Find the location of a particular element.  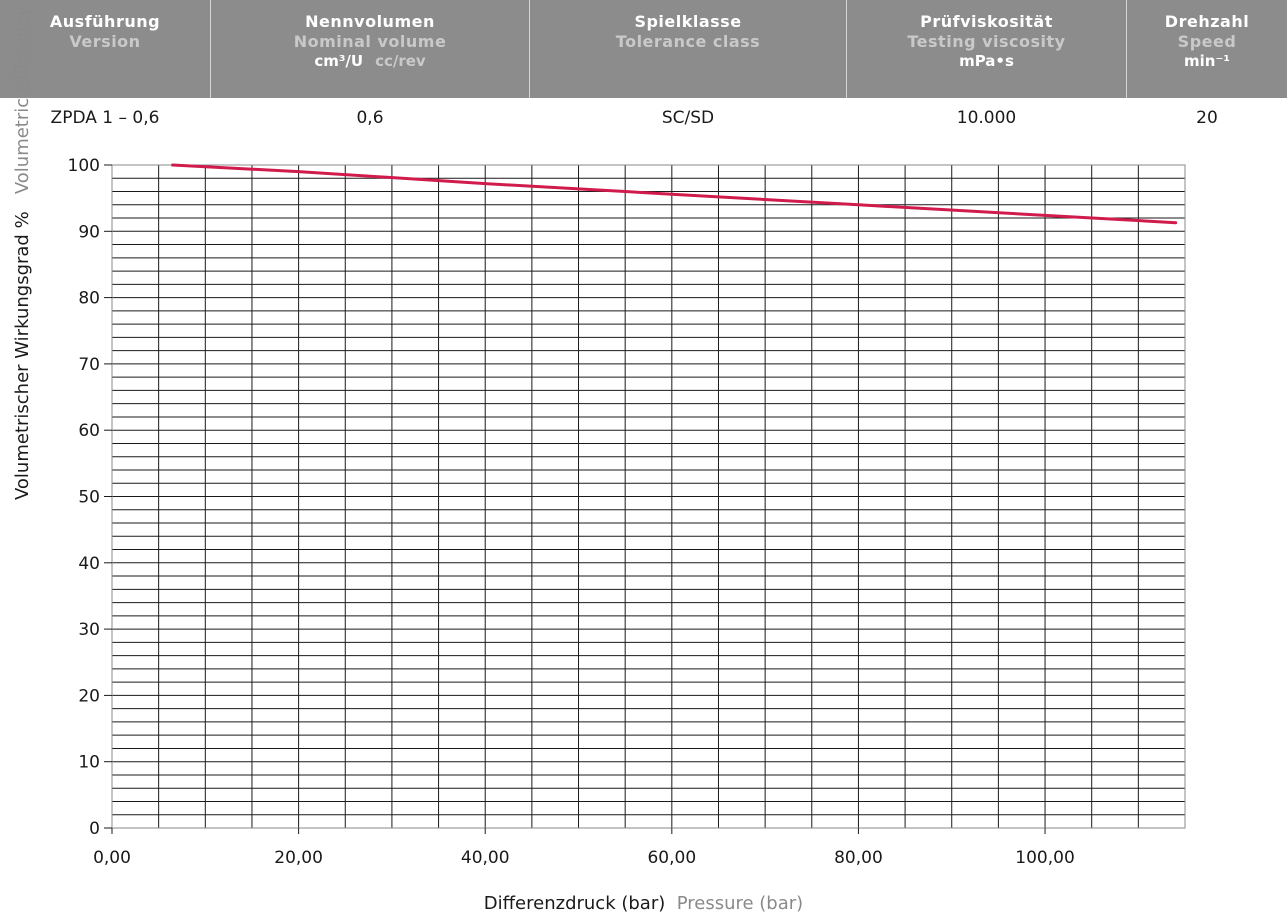

header-version-de: Ausführung is located at coordinates (105, 21).